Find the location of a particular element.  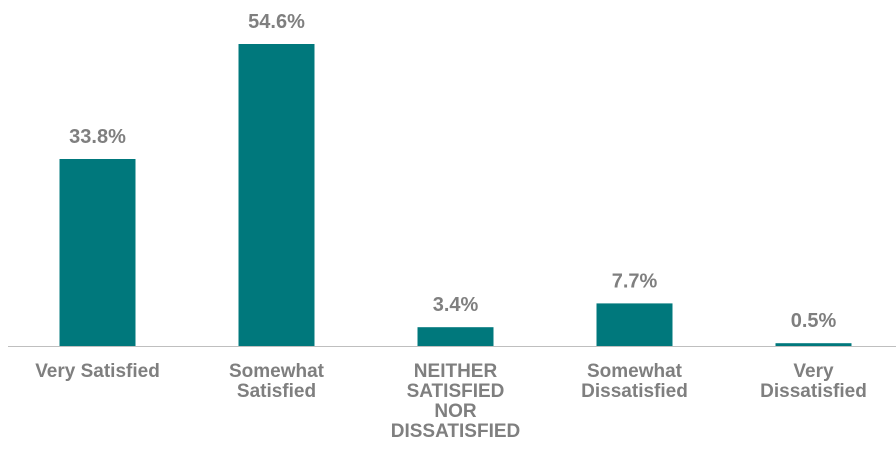

data-label: 7.7% is located at coordinates (635, 281).